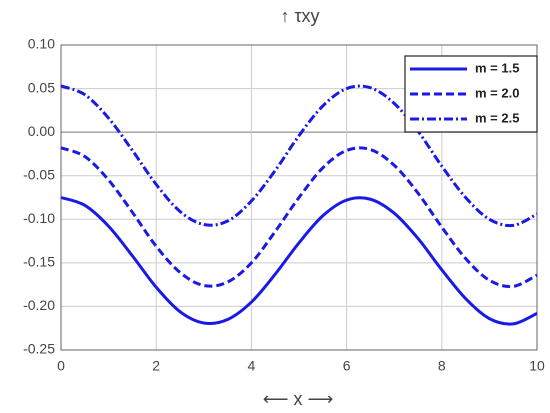 The width and height of the screenshot is (550, 413). I want to click on legend-label: m = 1.5, so click(497, 67).